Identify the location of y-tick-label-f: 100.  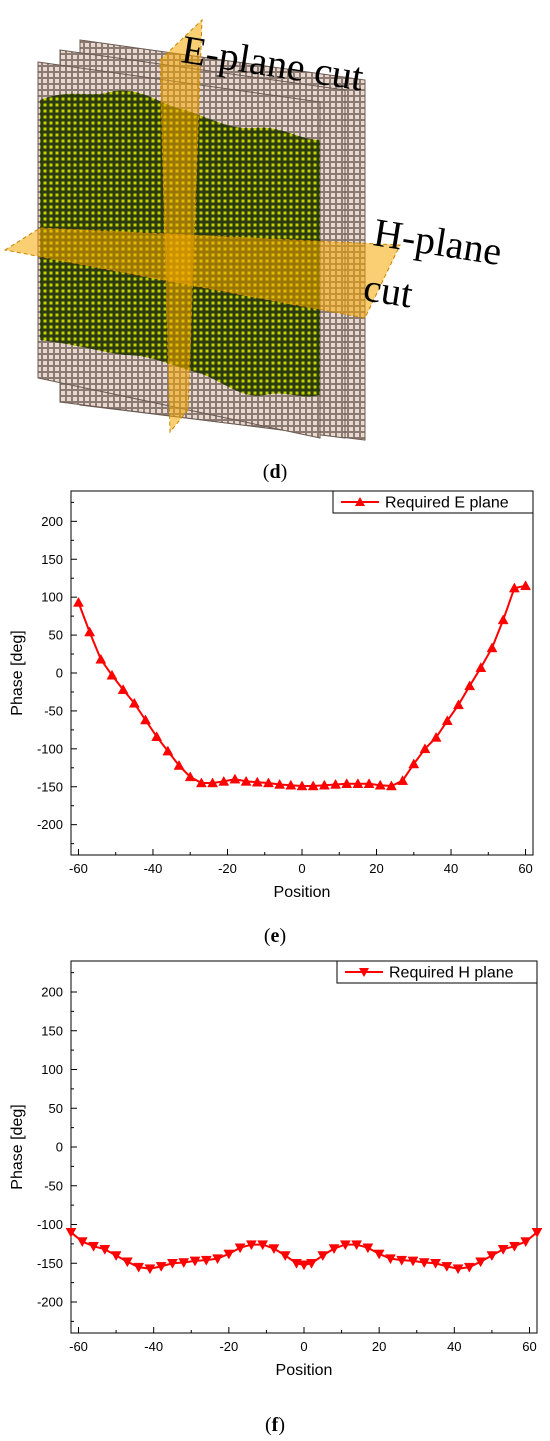
(52, 1069).